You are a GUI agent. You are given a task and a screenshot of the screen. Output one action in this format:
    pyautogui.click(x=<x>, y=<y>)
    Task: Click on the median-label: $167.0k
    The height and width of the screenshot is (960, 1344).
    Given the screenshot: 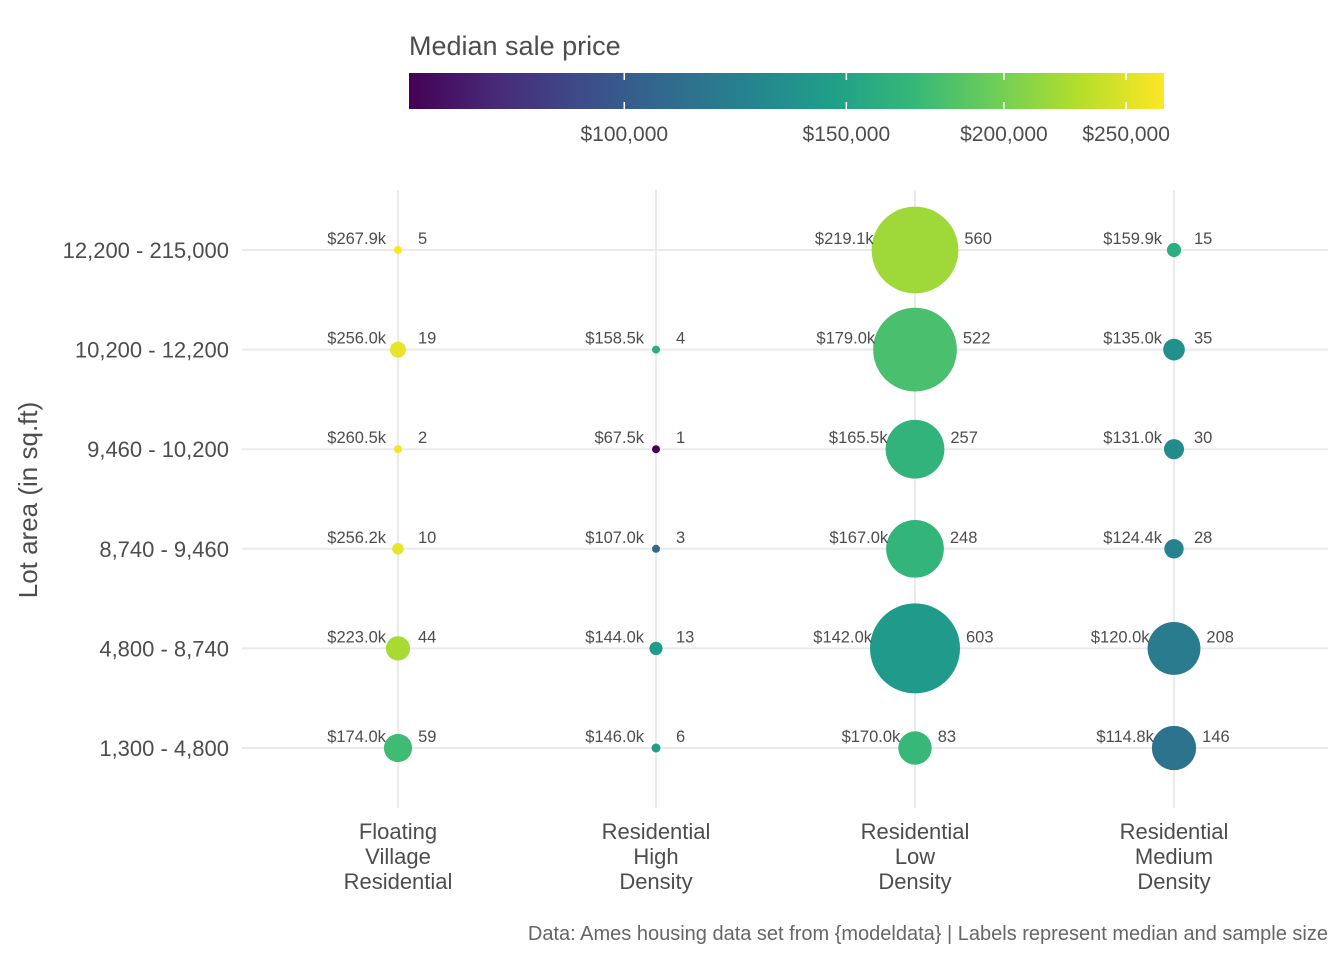 What is the action you would take?
    pyautogui.click(x=858, y=538)
    